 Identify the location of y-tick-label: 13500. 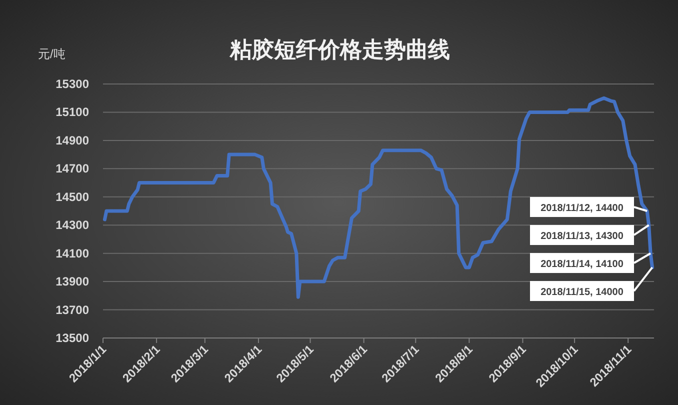
(73, 338).